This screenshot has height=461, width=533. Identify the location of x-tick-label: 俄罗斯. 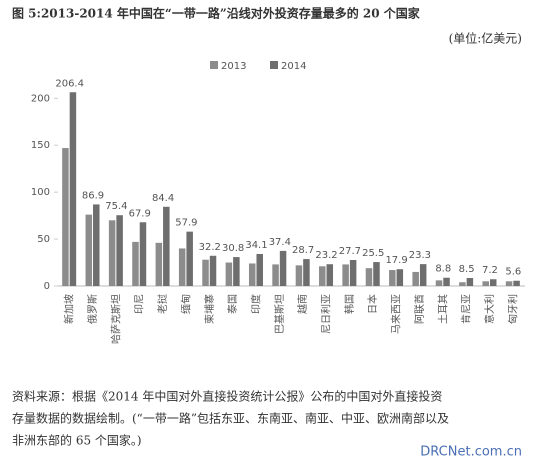
(92, 309).